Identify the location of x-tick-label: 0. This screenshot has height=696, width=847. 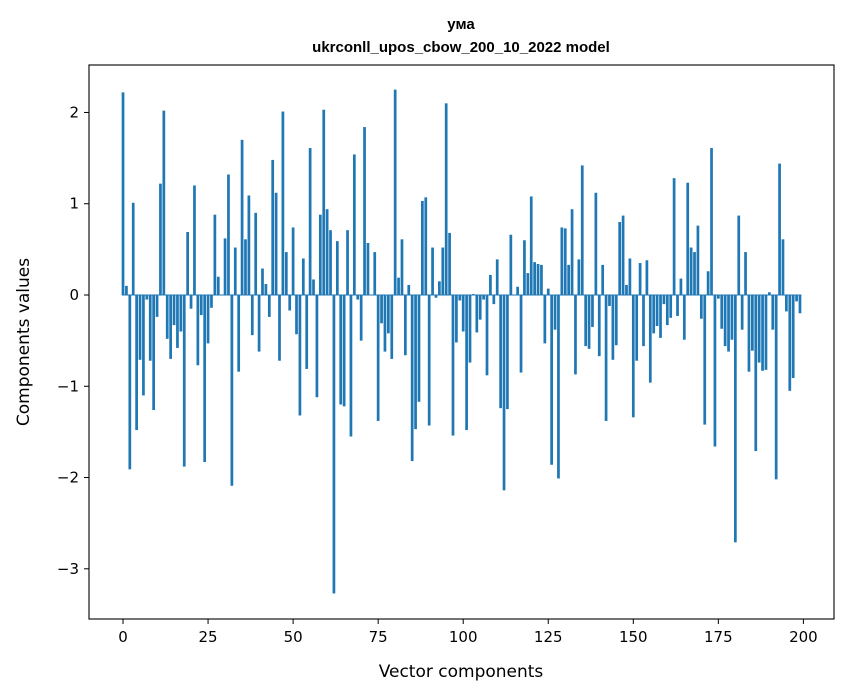
(123, 637).